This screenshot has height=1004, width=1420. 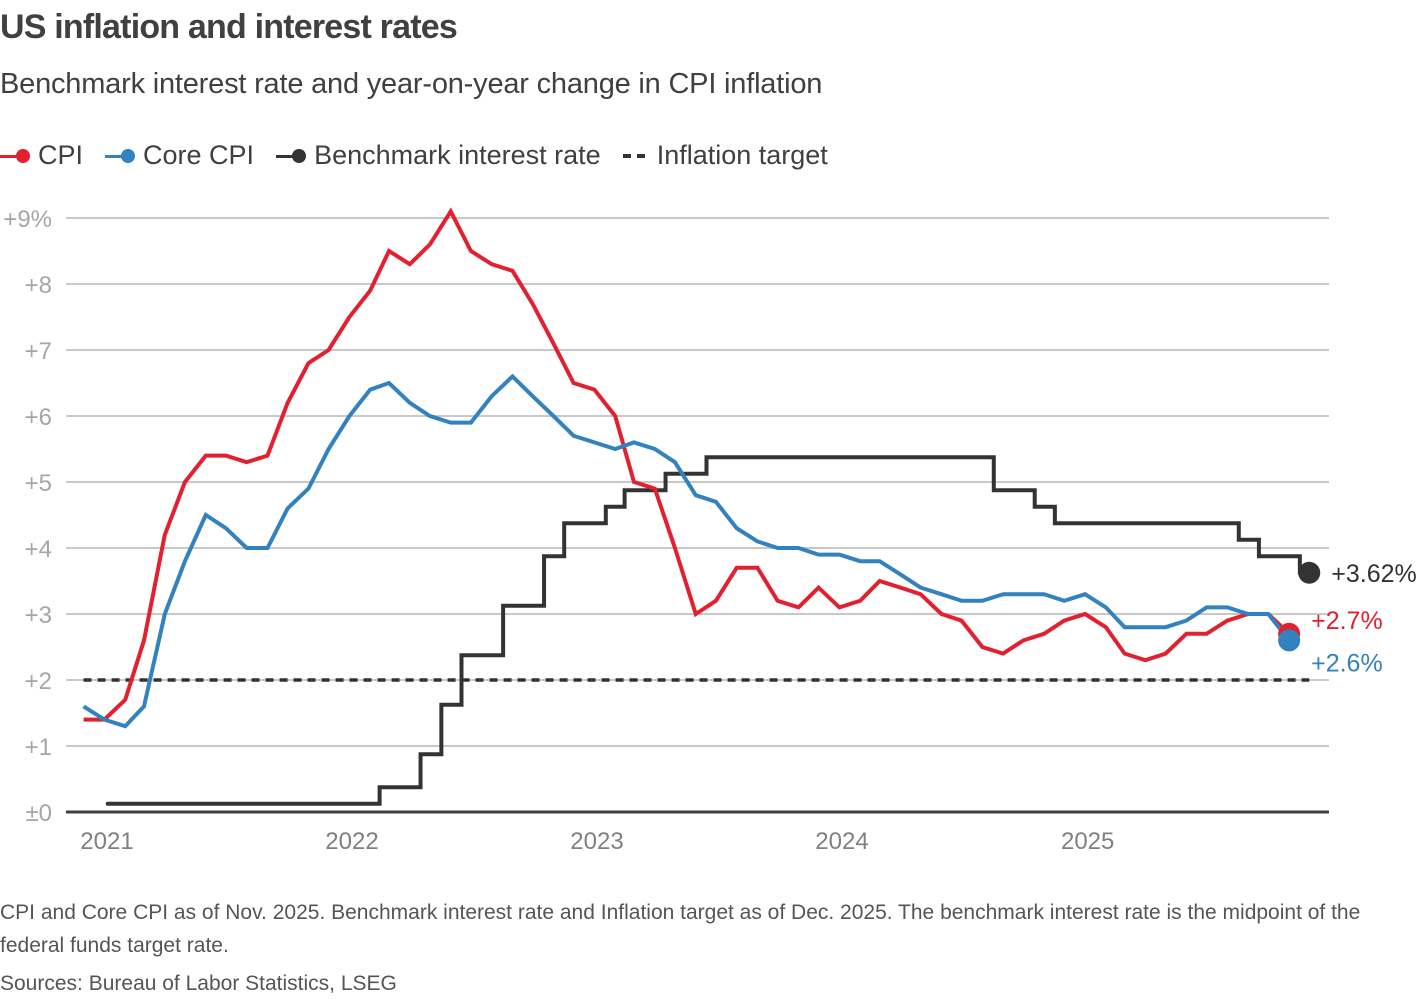 I want to click on core-cpi-end-label: +2.6%, so click(x=1347, y=663).